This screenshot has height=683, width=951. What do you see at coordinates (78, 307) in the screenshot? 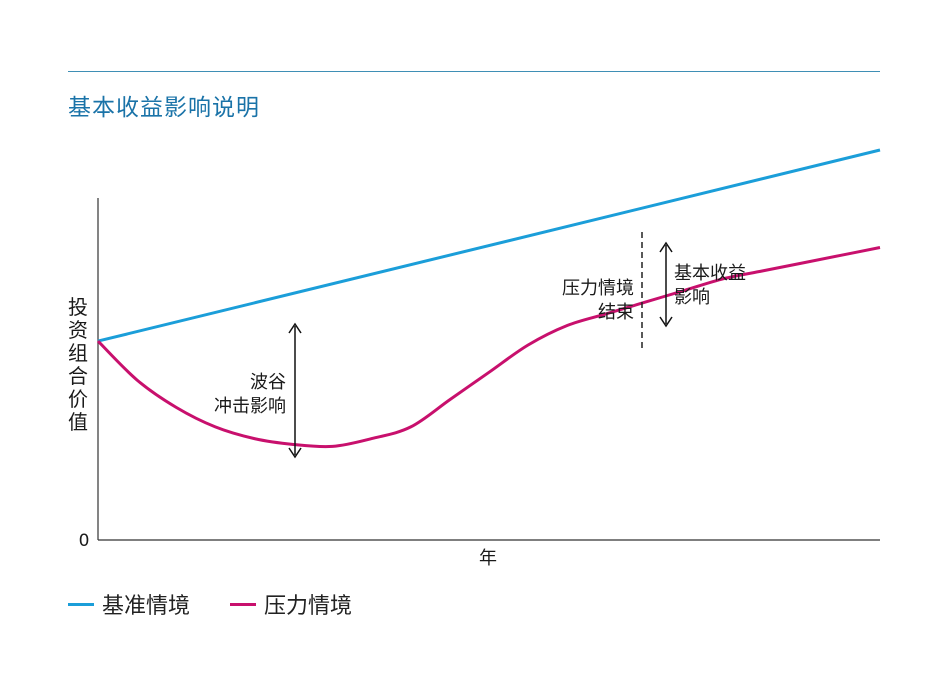
I see `y-axis-label-char: 投` at bounding box center [78, 307].